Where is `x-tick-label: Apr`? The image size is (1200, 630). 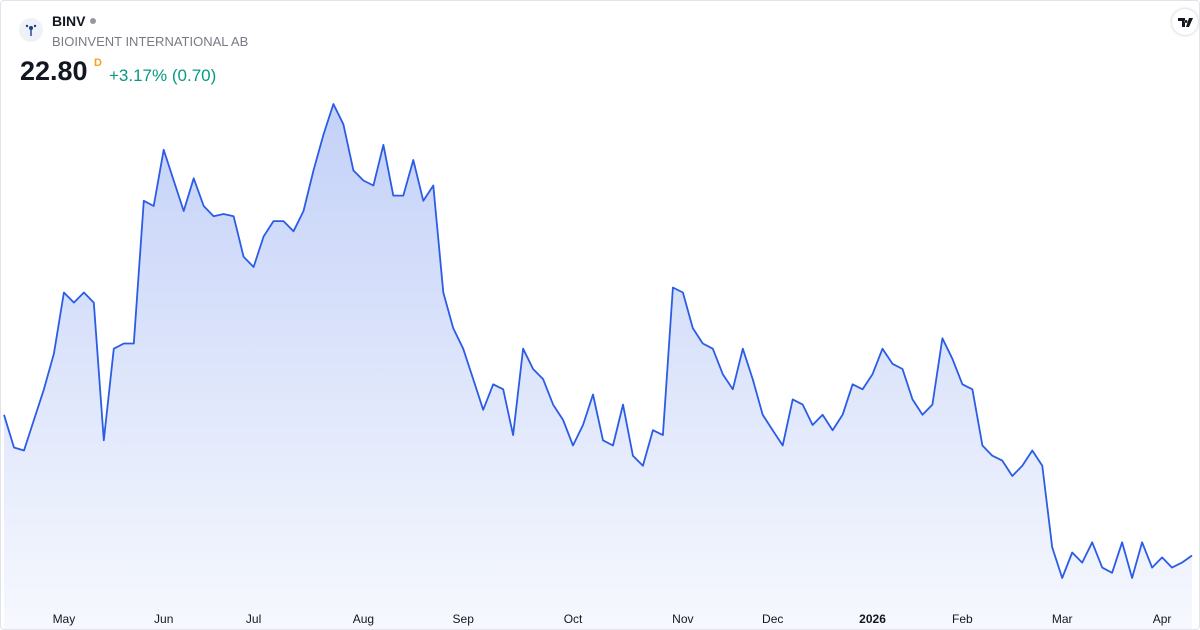
x-tick-label: Apr is located at coordinates (1162, 619).